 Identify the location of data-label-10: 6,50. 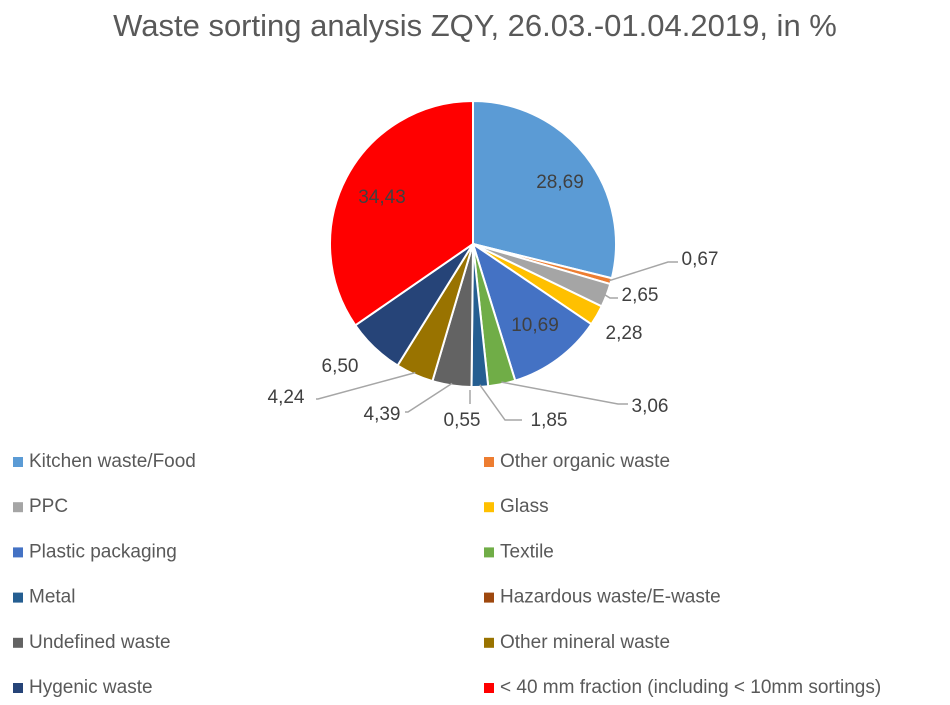
(340, 366).